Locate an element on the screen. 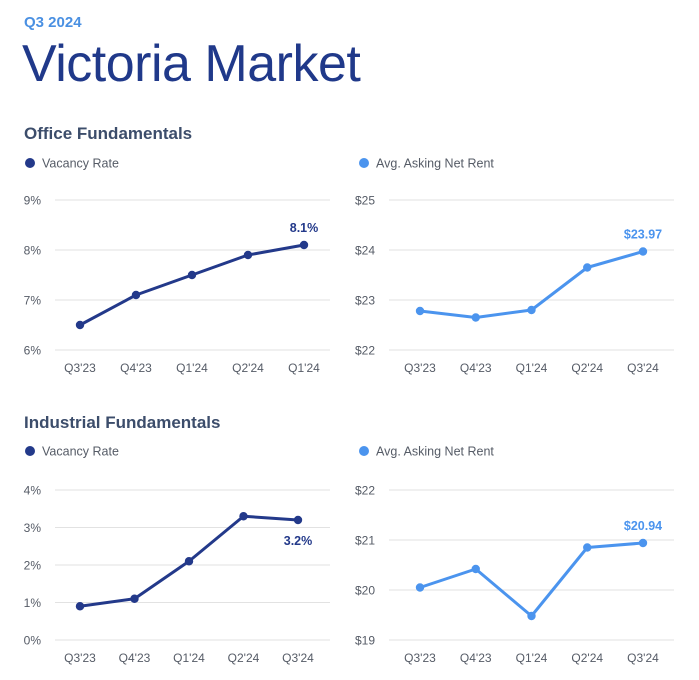 The image size is (699, 680). report-period: Q3 2024 is located at coordinates (53, 22).